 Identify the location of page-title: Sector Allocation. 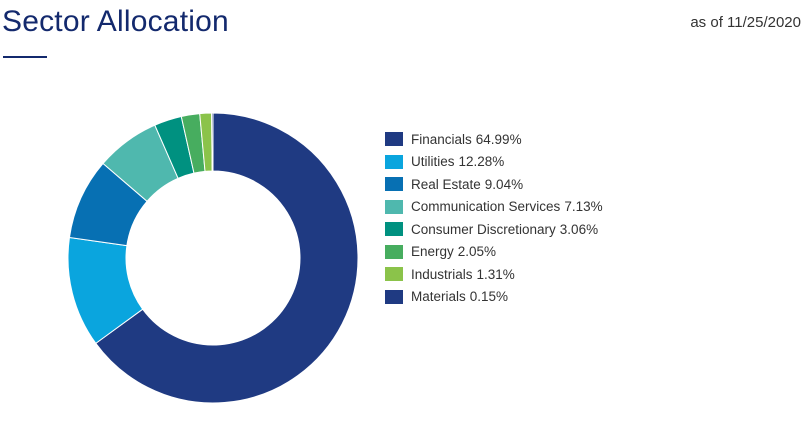
(115, 21).